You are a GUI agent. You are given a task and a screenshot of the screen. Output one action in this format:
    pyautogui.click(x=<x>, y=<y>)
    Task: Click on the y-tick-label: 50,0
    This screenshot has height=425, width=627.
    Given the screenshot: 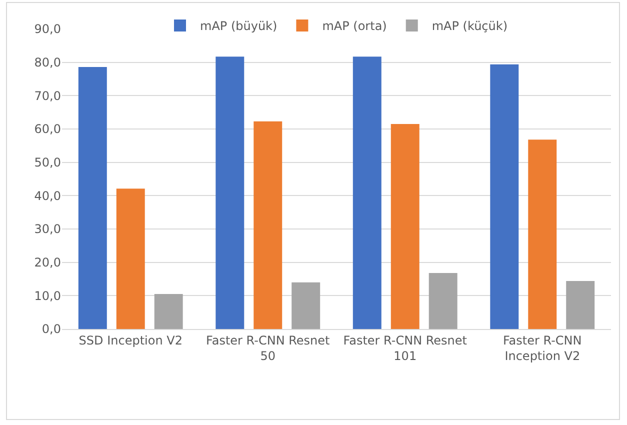 What is the action you would take?
    pyautogui.click(x=47, y=163)
    